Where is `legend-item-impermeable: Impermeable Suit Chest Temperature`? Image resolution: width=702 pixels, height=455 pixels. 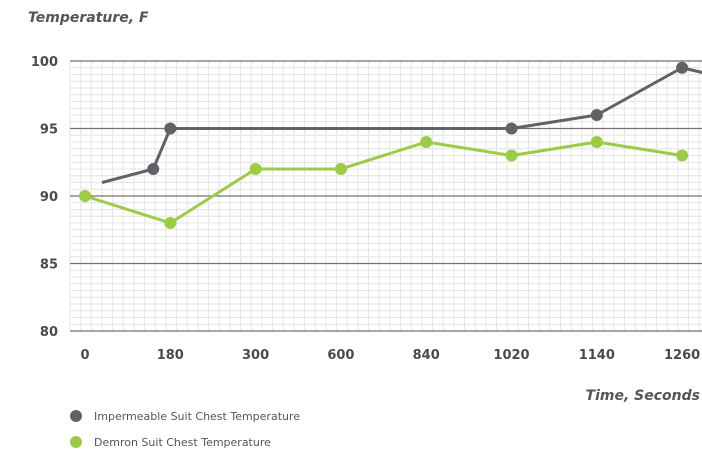
legend-item-impermeable: Impermeable Suit Chest Temperature is located at coordinates (185, 416).